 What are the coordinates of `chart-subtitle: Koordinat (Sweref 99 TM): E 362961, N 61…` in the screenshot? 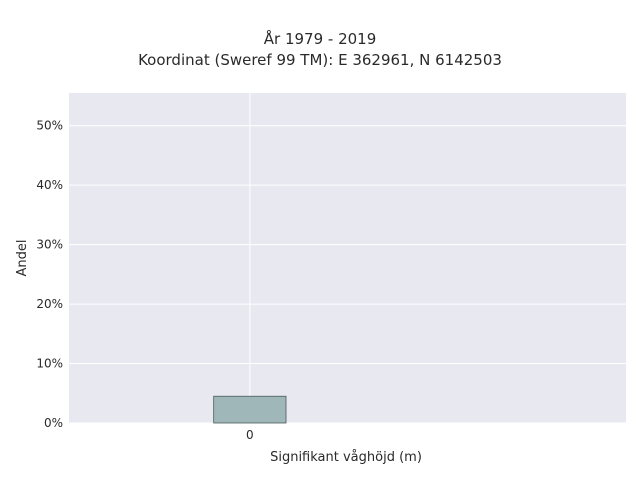 It's located at (320, 60).